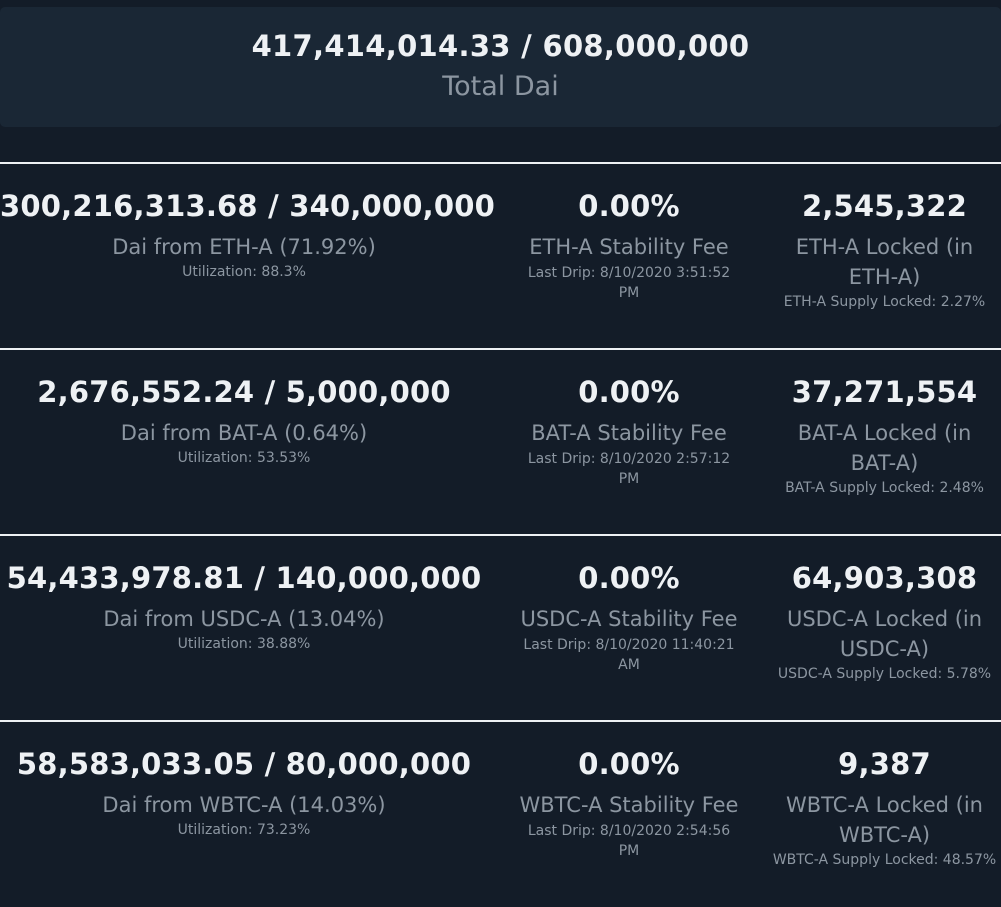  Describe the element at coordinates (884, 262) in the screenshot. I see `ilk-locked-label: ETH-A Locked (in ETH-A)` at that location.